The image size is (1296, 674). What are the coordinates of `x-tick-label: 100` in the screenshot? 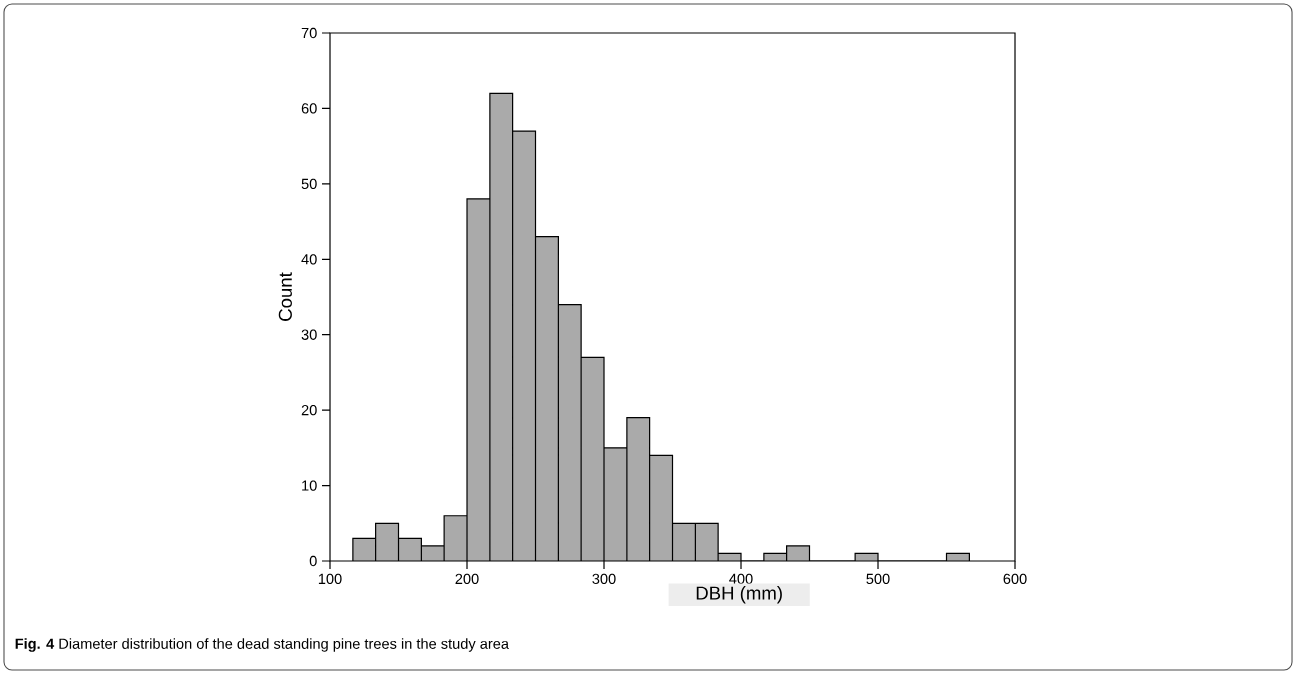 It's located at (330, 579).